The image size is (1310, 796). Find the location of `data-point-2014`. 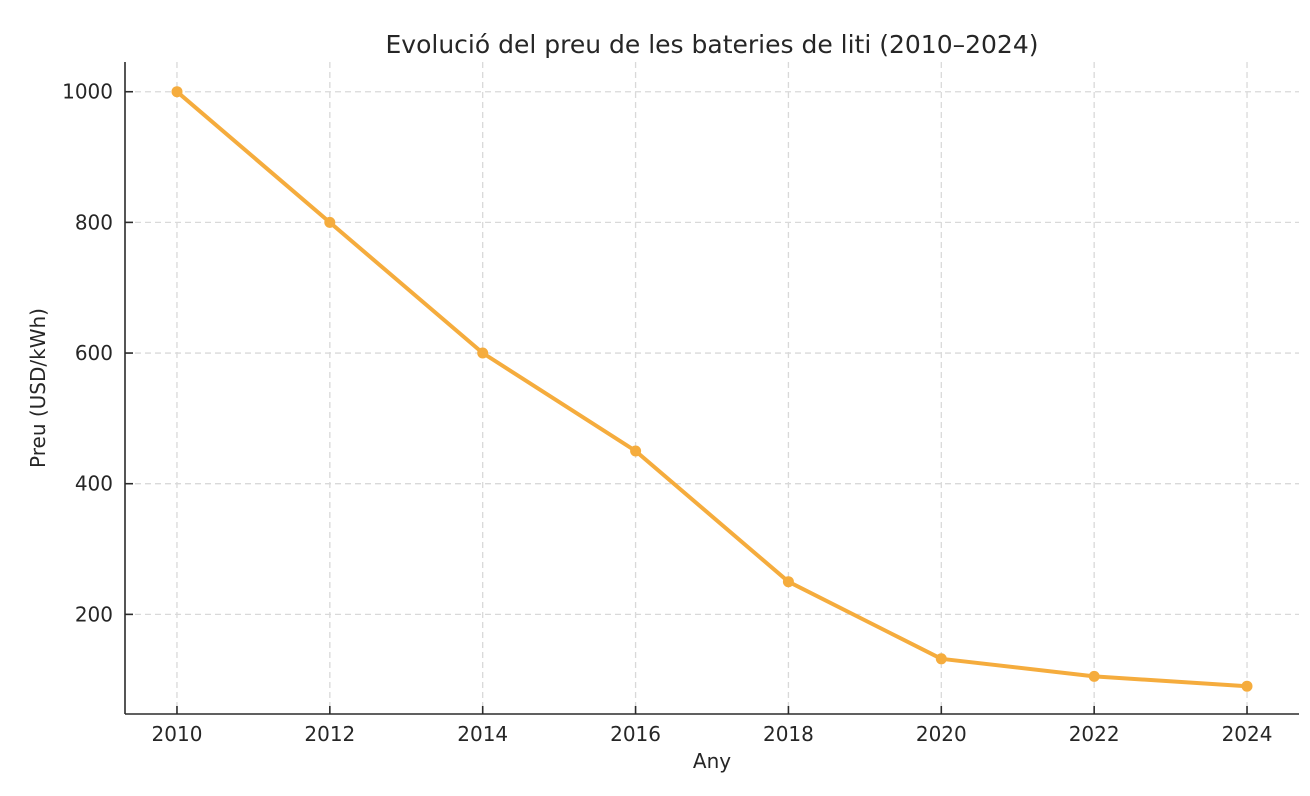

data-point-2014 is located at coordinates (483, 353).